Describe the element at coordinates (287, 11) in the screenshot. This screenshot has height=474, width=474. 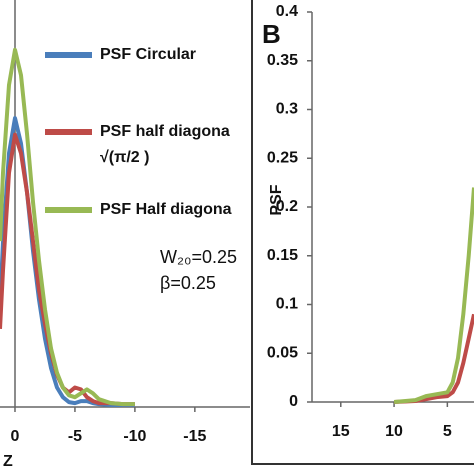
I see `y-tick-label: 0.4` at that location.